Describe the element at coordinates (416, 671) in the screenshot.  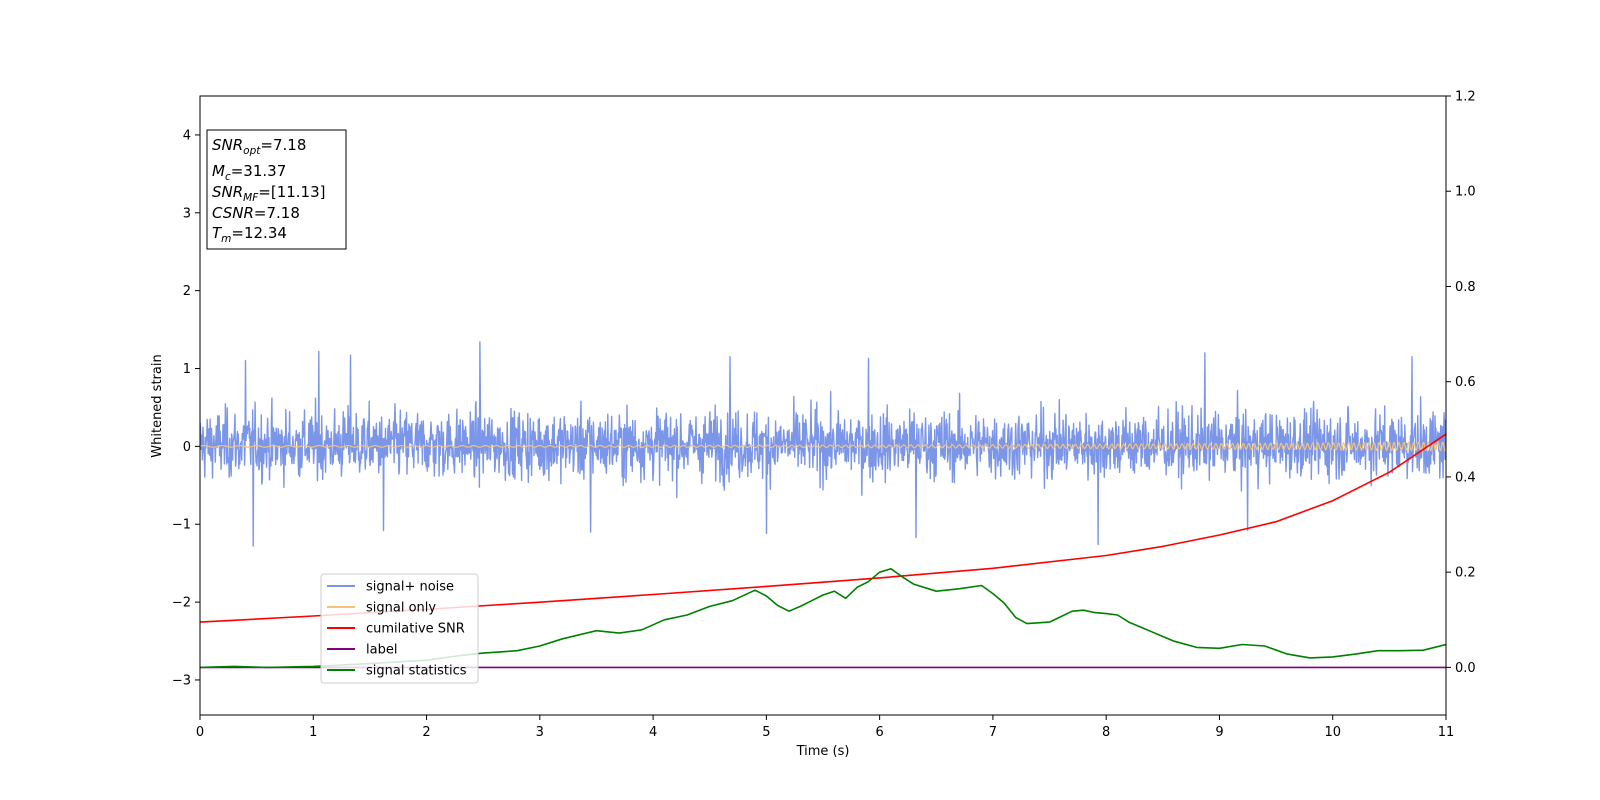
I see `legend-entry: signal statistics` at that location.